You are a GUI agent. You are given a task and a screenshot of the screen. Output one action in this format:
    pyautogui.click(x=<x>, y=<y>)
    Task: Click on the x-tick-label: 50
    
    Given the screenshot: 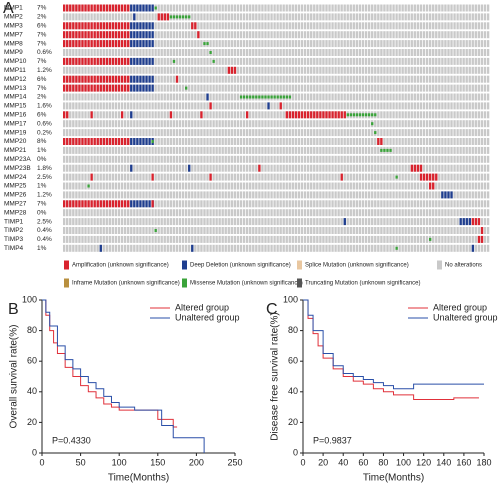 What is the action you would take?
    pyautogui.click(x=81, y=462)
    